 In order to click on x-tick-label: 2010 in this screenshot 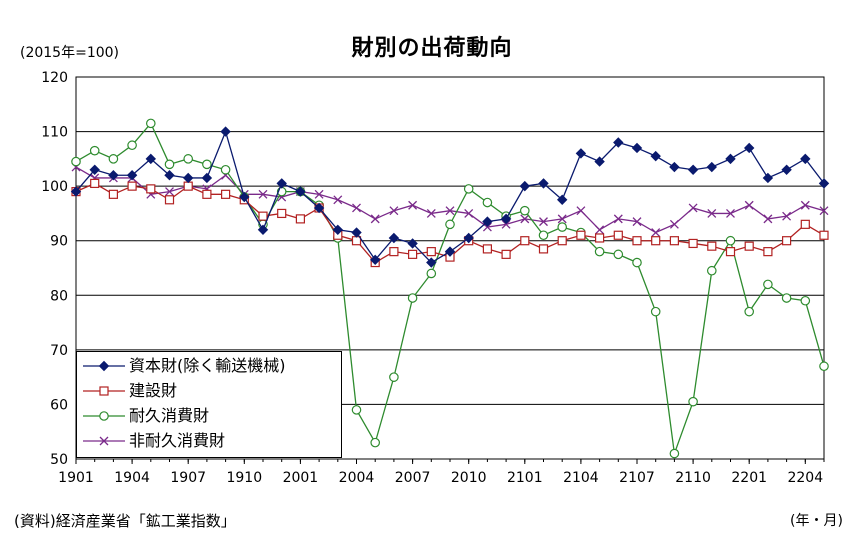, I will do `click(469, 478)`.